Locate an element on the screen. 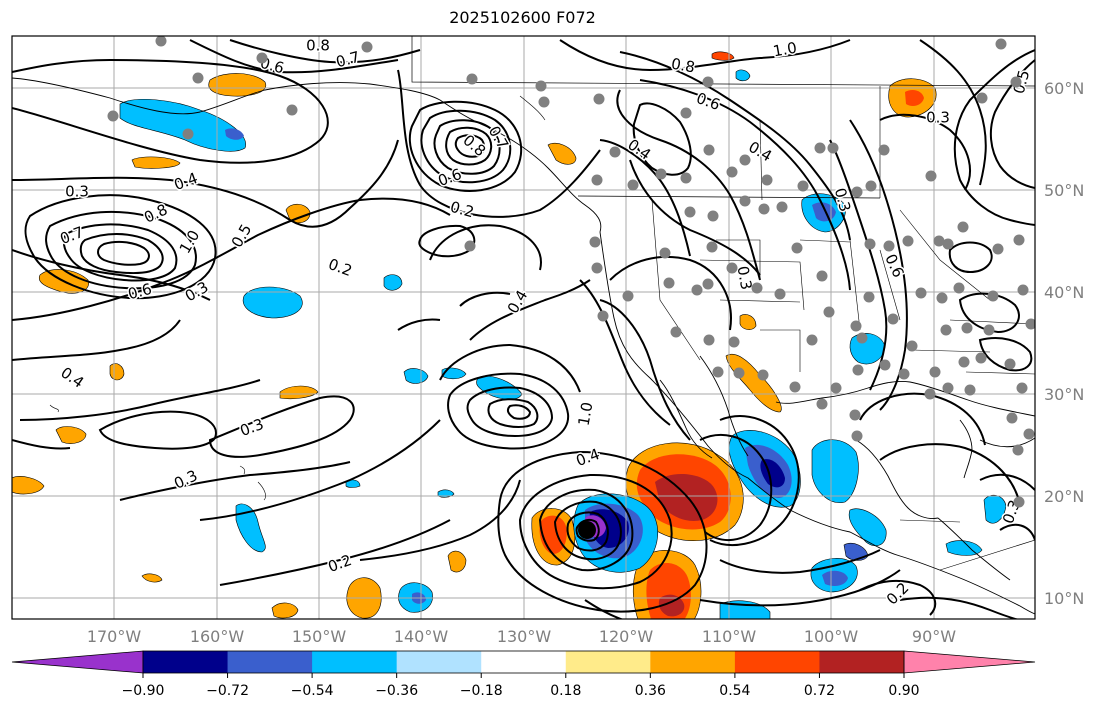  longitude-label: 120°W is located at coordinates (626, 636).